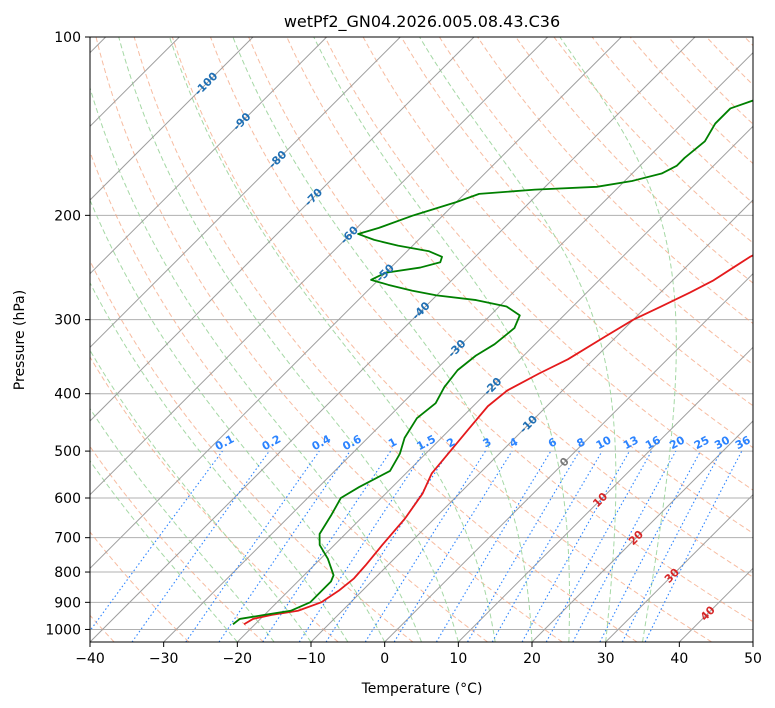  What do you see at coordinates (384, 659) in the screenshot?
I see `x-tick-label: 0` at bounding box center [384, 659].